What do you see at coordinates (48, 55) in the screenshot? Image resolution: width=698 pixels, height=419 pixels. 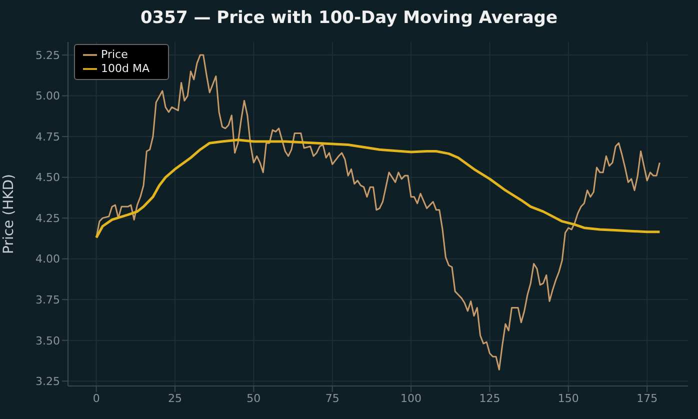 I see `y-tick-label: 5.25` at bounding box center [48, 55].